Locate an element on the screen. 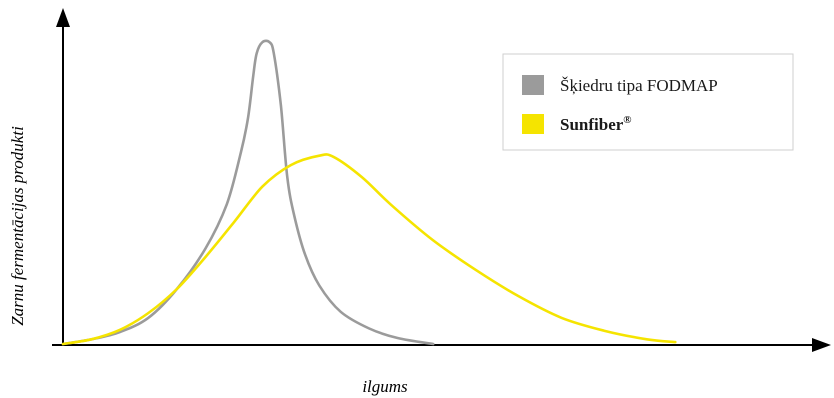 The width and height of the screenshot is (834, 398). legend-swatch-fodmap is located at coordinates (533, 85).